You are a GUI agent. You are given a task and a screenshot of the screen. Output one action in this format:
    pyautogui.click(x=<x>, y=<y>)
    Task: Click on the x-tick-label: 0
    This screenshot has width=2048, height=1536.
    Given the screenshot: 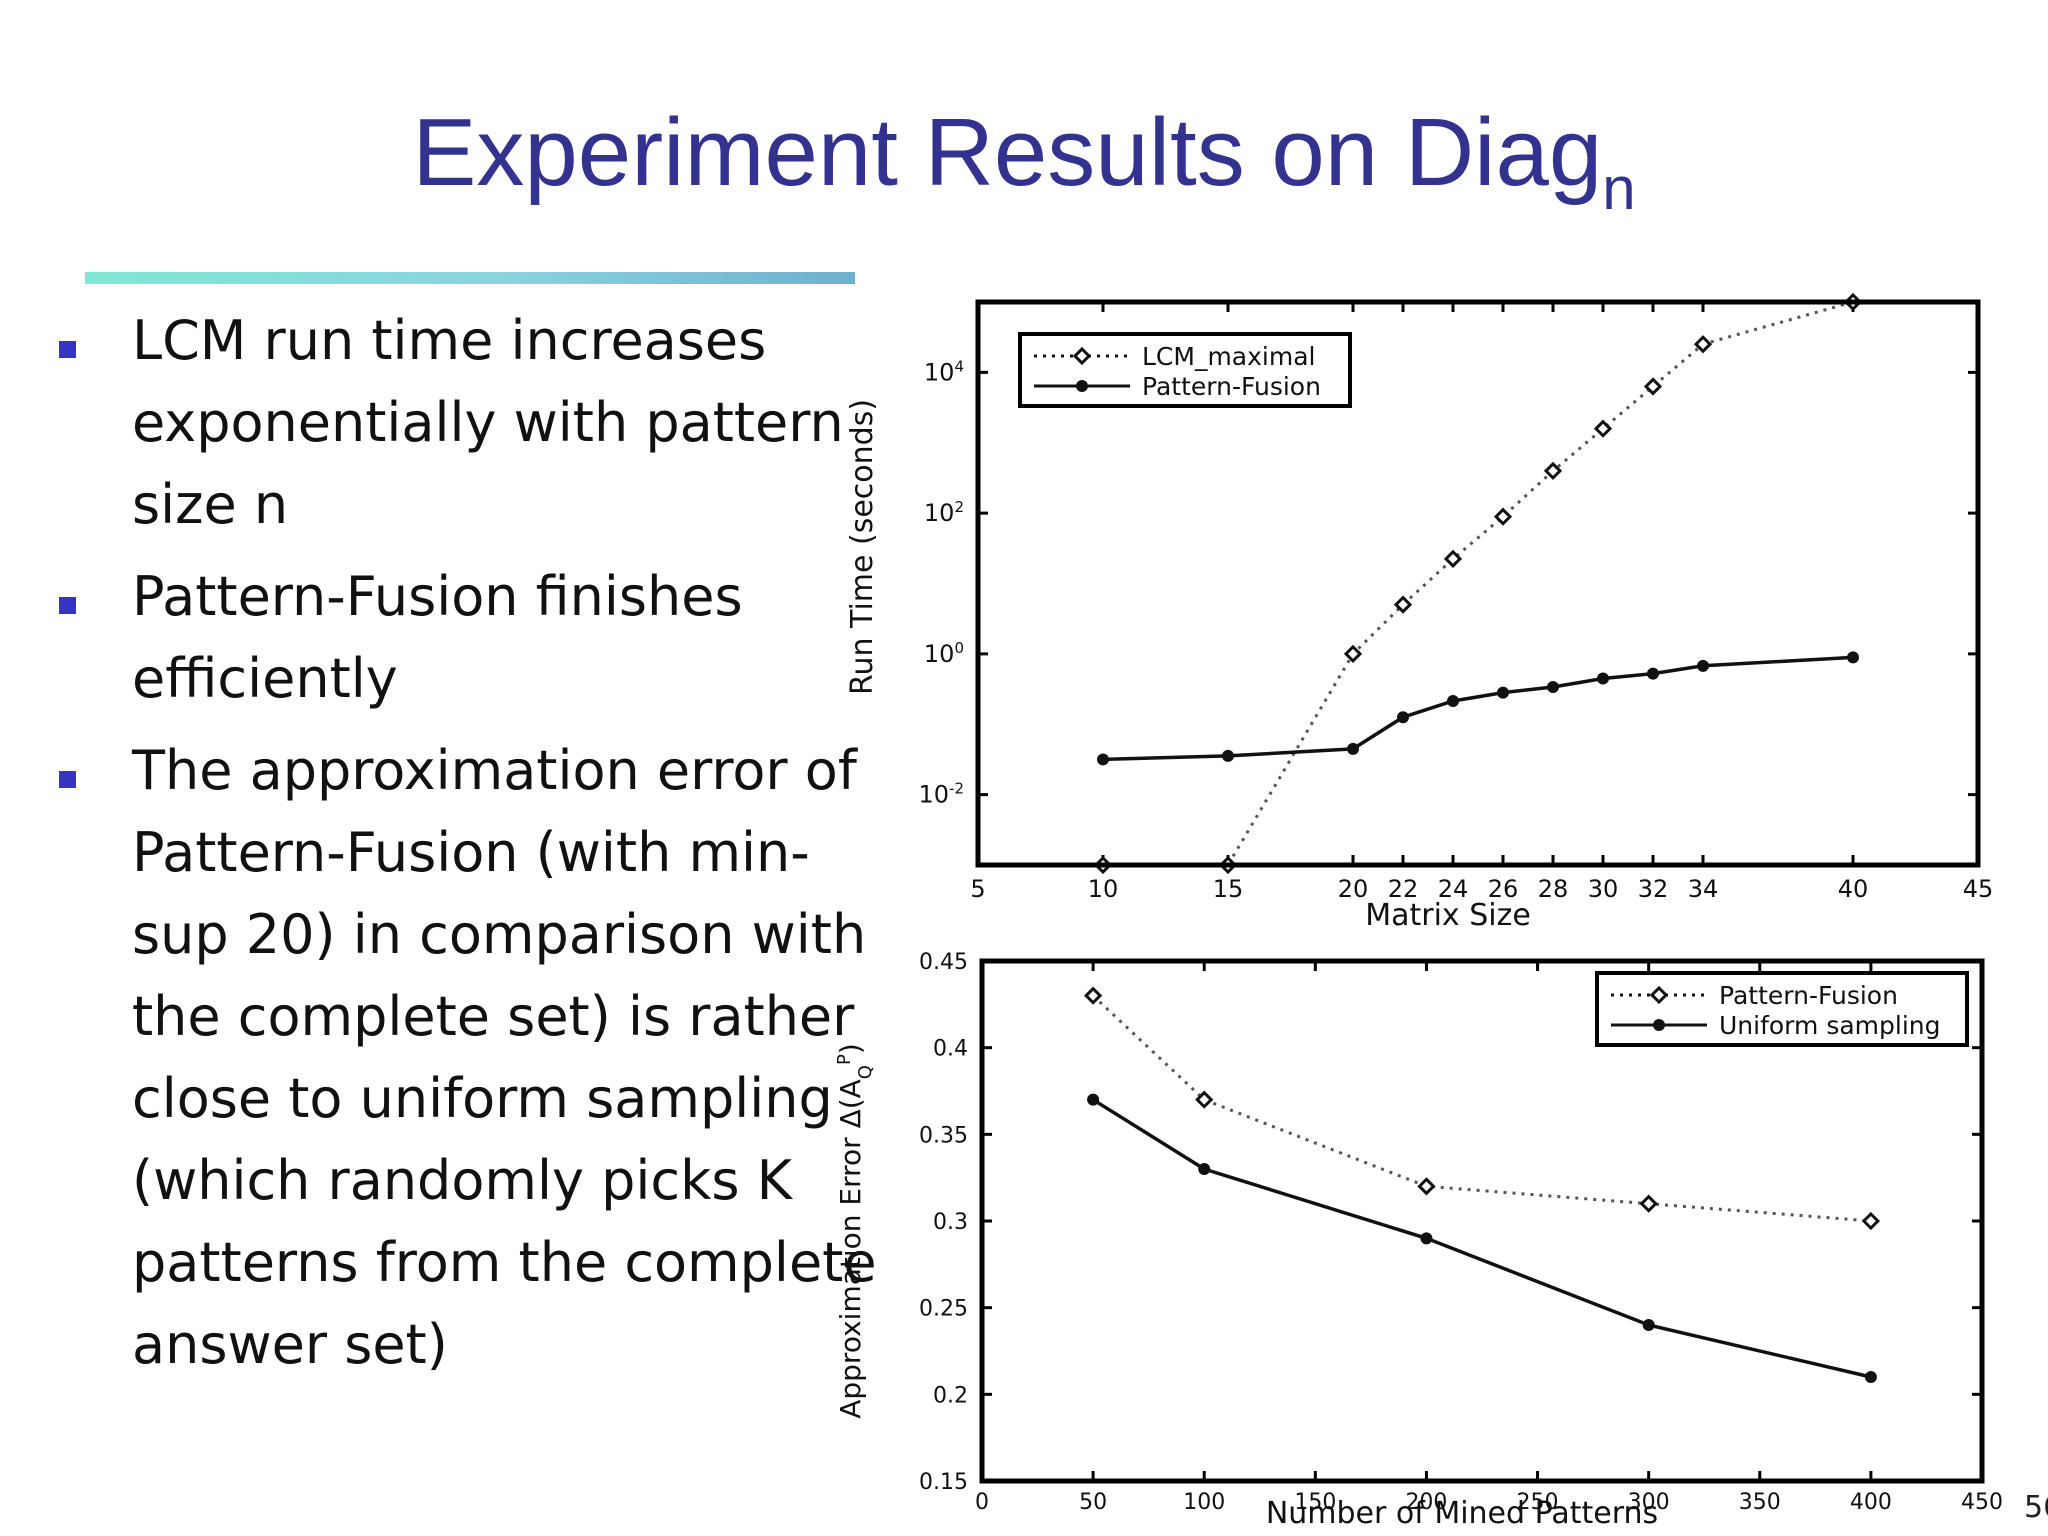 What is the action you would take?
    pyautogui.click(x=982, y=1502)
    